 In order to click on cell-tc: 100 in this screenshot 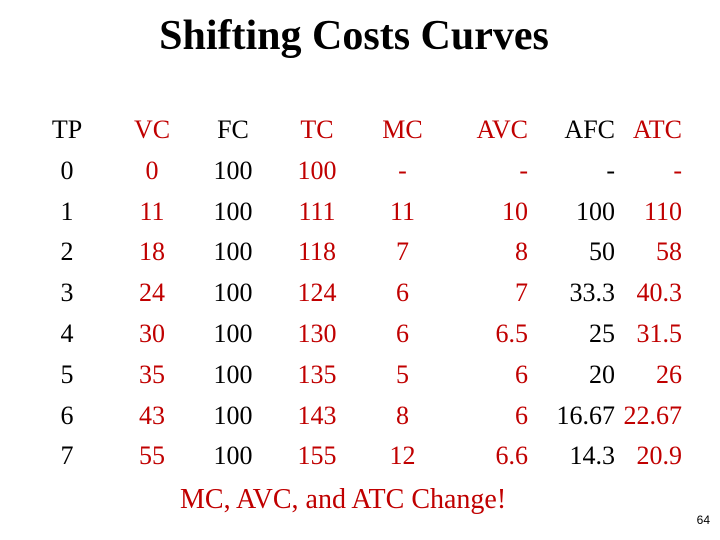, I will do `click(317, 170)`.